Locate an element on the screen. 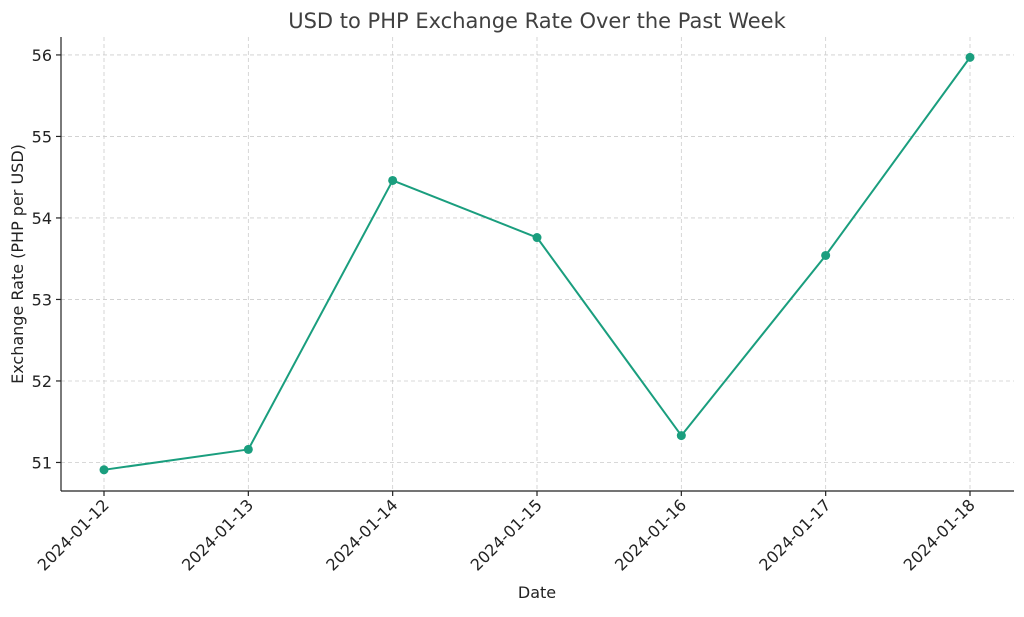  y-tick-label: 51 is located at coordinates (42, 462).